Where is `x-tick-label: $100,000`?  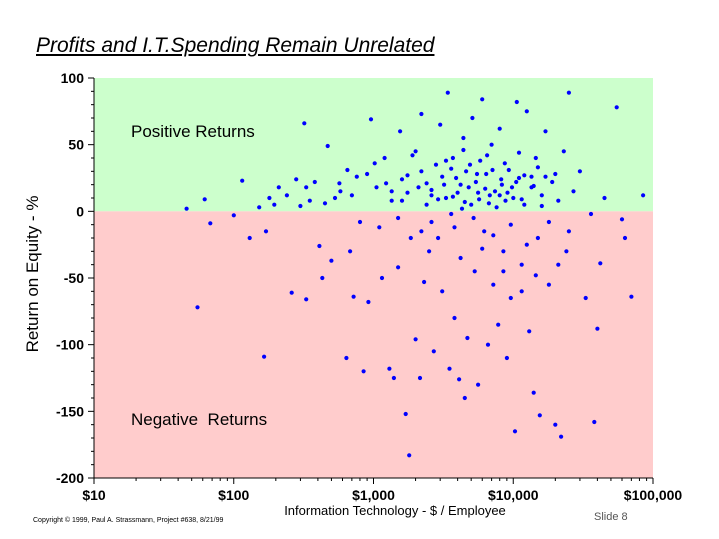
x-tick-label: $100,000 is located at coordinates (653, 495).